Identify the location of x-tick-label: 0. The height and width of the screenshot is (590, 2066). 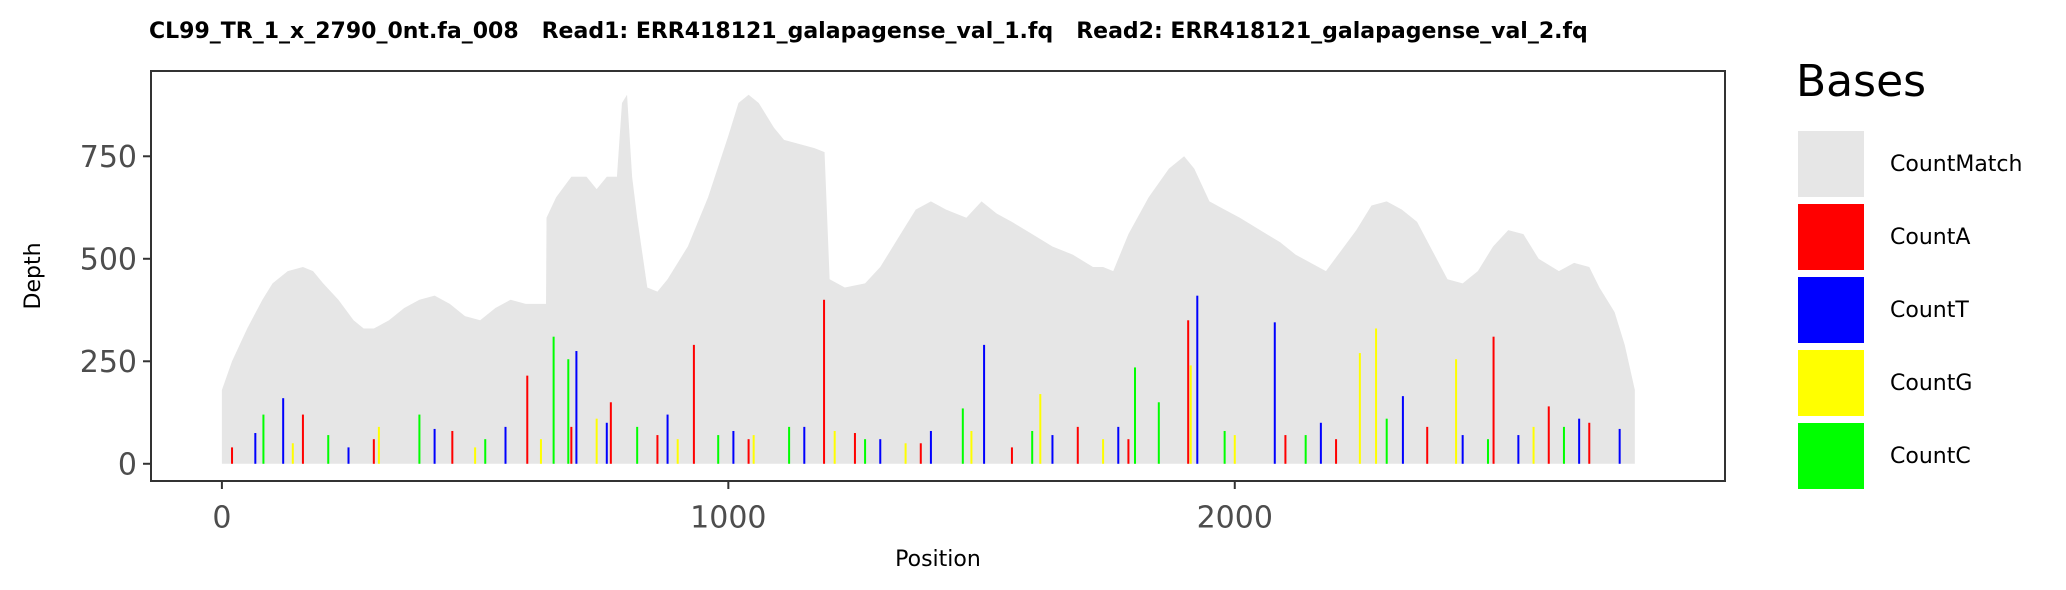
(221, 518).